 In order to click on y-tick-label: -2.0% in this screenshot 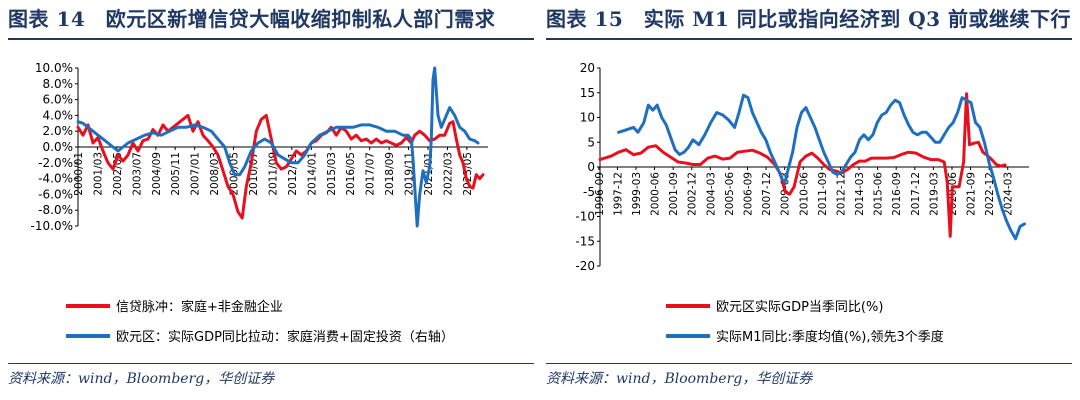, I will do `click(55, 163)`.